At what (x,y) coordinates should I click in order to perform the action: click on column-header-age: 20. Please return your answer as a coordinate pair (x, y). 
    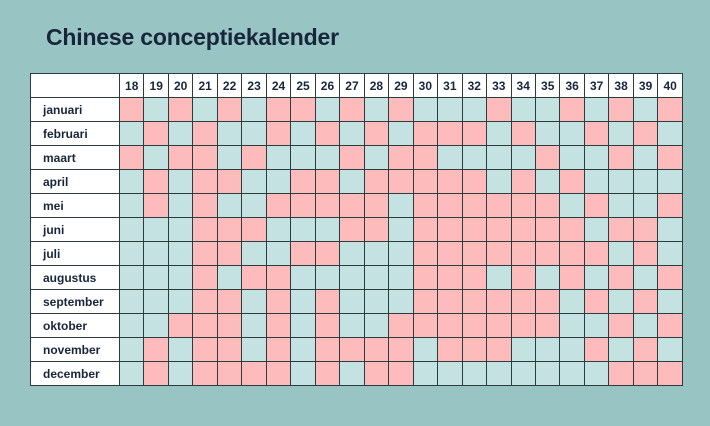
    Looking at the image, I should click on (180, 85).